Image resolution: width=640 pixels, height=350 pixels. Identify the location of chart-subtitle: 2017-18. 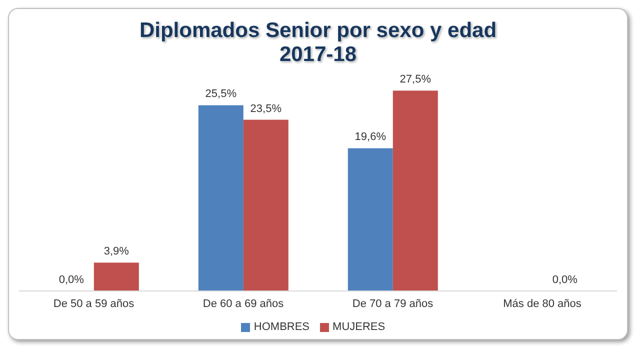
(318, 55).